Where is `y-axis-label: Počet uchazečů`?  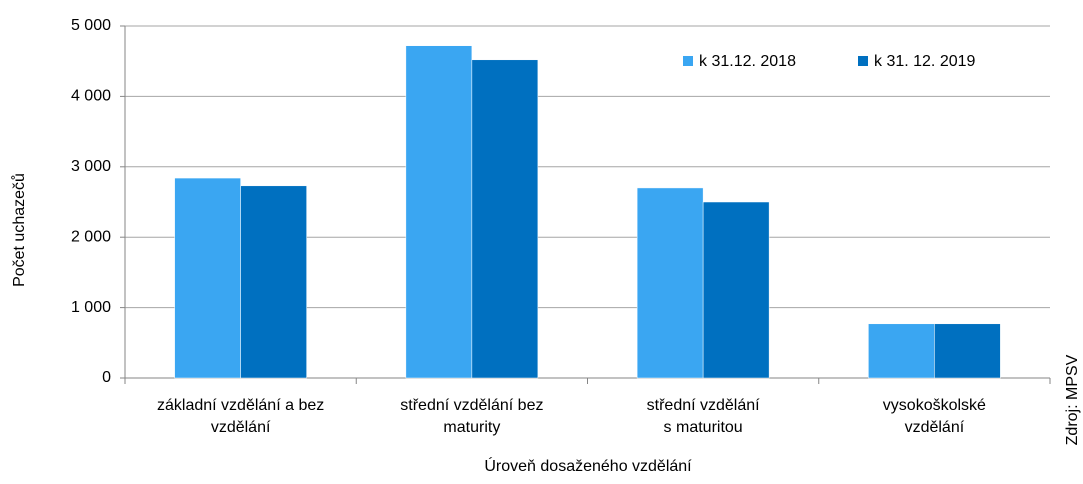
y-axis-label: Počet uchazečů is located at coordinates (19, 230).